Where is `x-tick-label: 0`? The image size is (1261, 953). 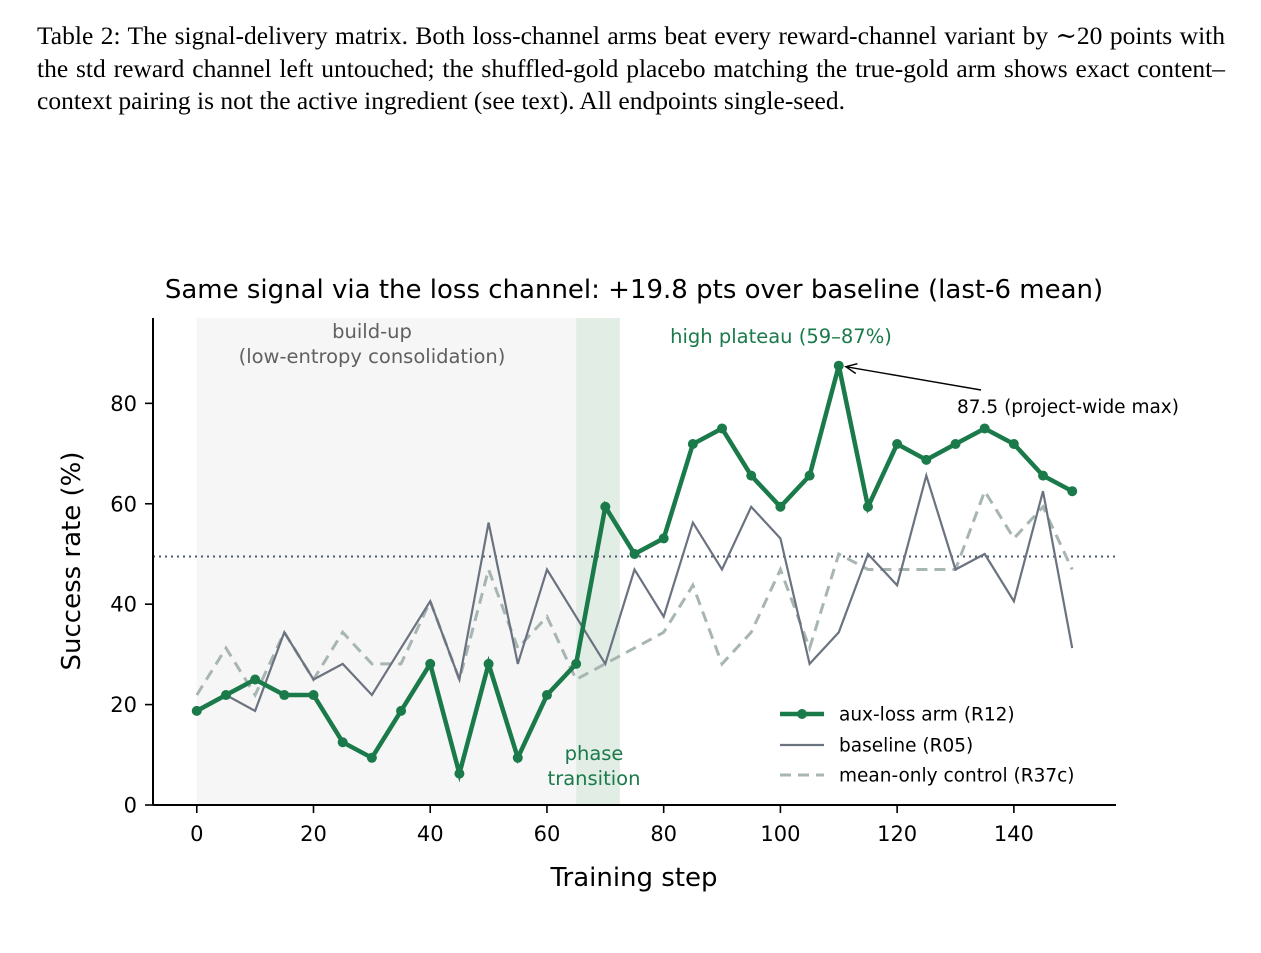 x-tick-label: 0 is located at coordinates (196, 834).